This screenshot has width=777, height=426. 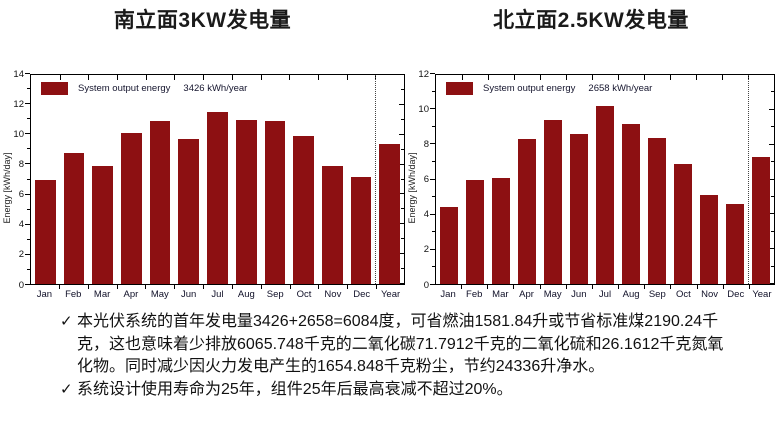 I want to click on y-axis-ticks: 0 2 4 6 8 10 12 14, so click(x=21, y=179).